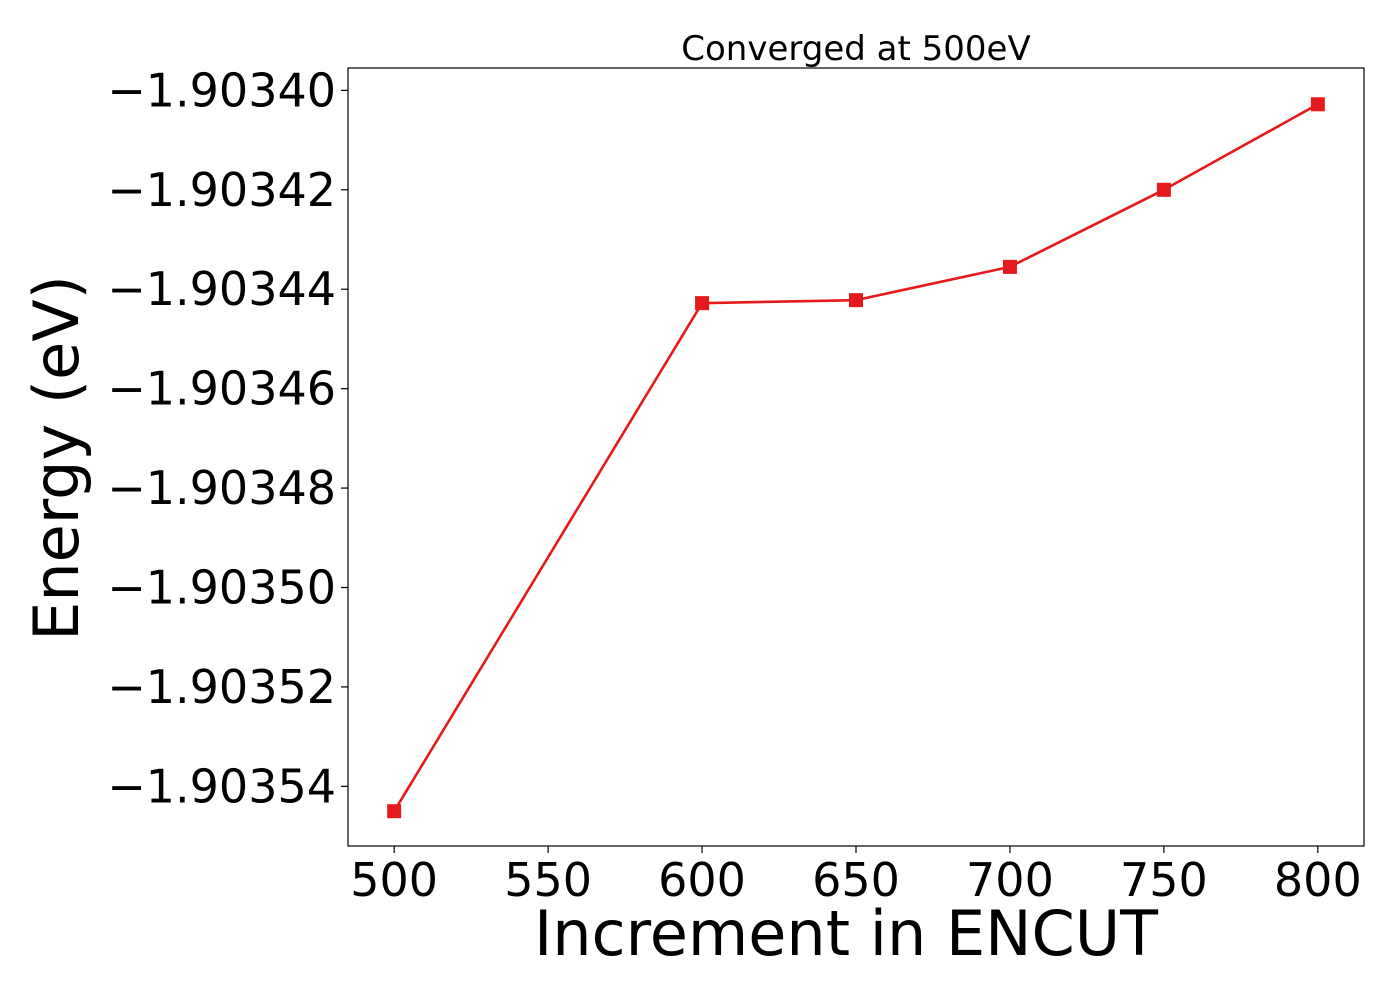 The image size is (1400, 1000). I want to click on x-axis-label: Increment in ENCUT, so click(846, 933).